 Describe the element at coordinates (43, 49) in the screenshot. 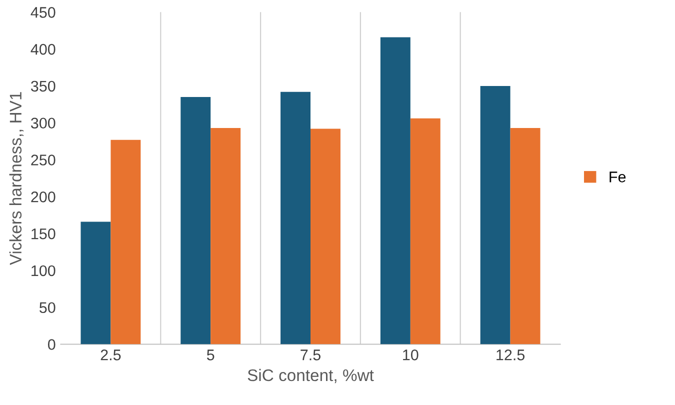

I see `y-tick-label: 400` at that location.